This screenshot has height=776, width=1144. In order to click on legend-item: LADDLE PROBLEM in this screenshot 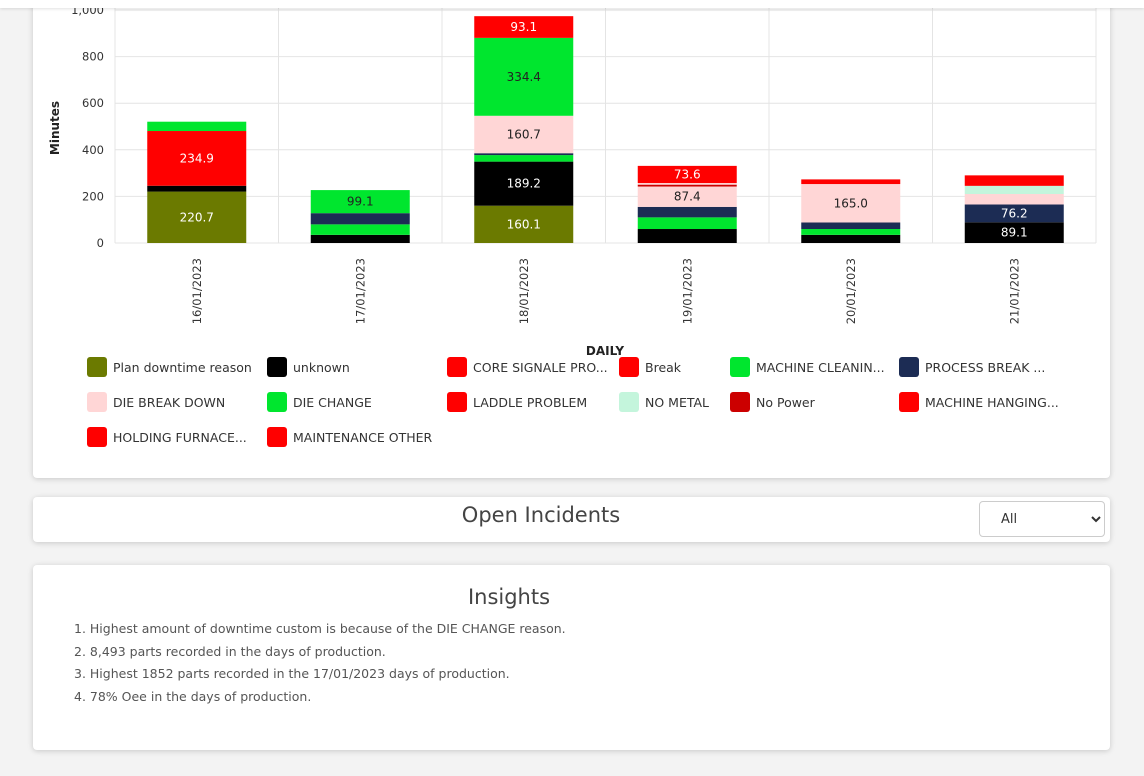, I will do `click(517, 402)`.